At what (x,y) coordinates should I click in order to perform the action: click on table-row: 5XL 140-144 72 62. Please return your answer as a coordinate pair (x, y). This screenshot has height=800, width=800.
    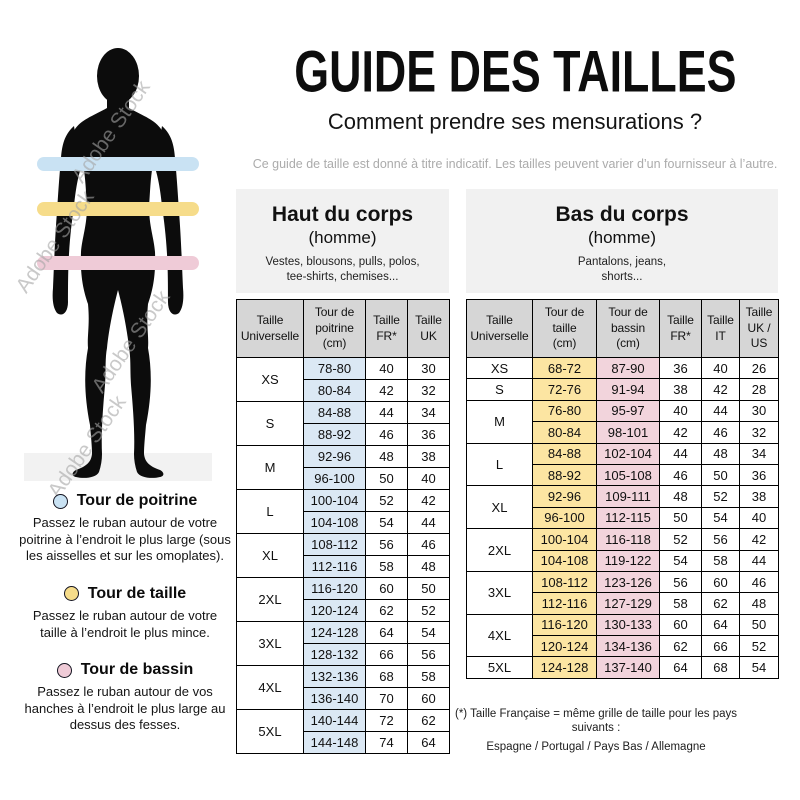
    Looking at the image, I should click on (343, 731).